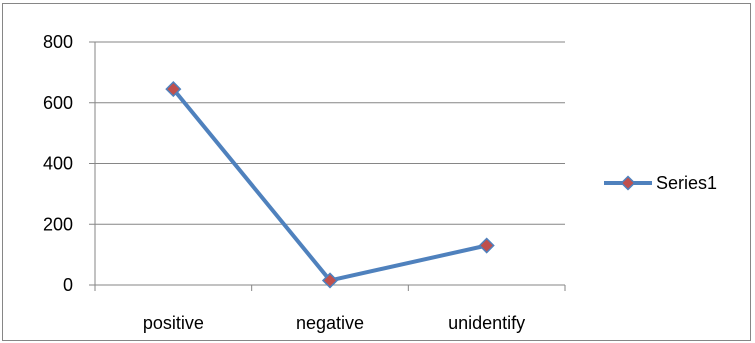 Image resolution: width=755 pixels, height=343 pixels. Describe the element at coordinates (58, 224) in the screenshot. I see `y-tick-label: 200` at that location.